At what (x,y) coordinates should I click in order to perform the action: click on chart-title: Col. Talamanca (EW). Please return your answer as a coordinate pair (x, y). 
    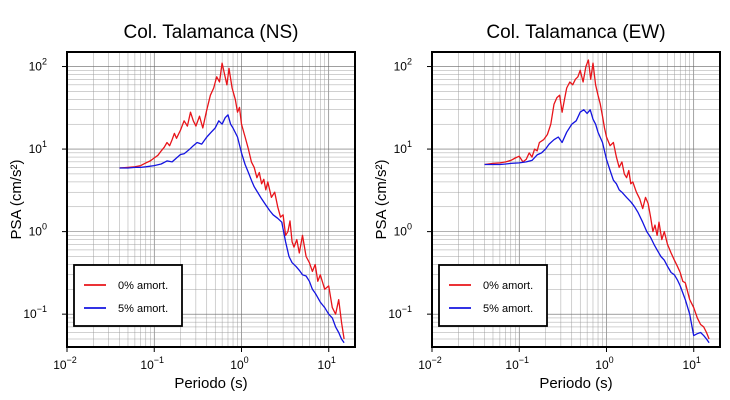
    Looking at the image, I should click on (575, 32).